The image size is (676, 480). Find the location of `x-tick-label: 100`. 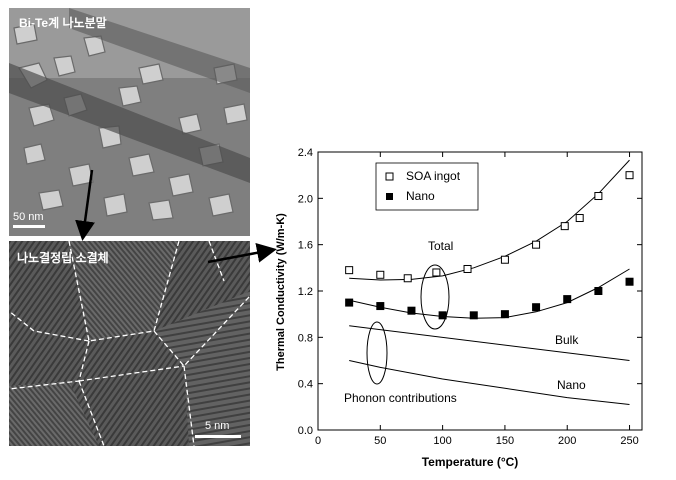

x-tick-label: 100 is located at coordinates (442, 441).